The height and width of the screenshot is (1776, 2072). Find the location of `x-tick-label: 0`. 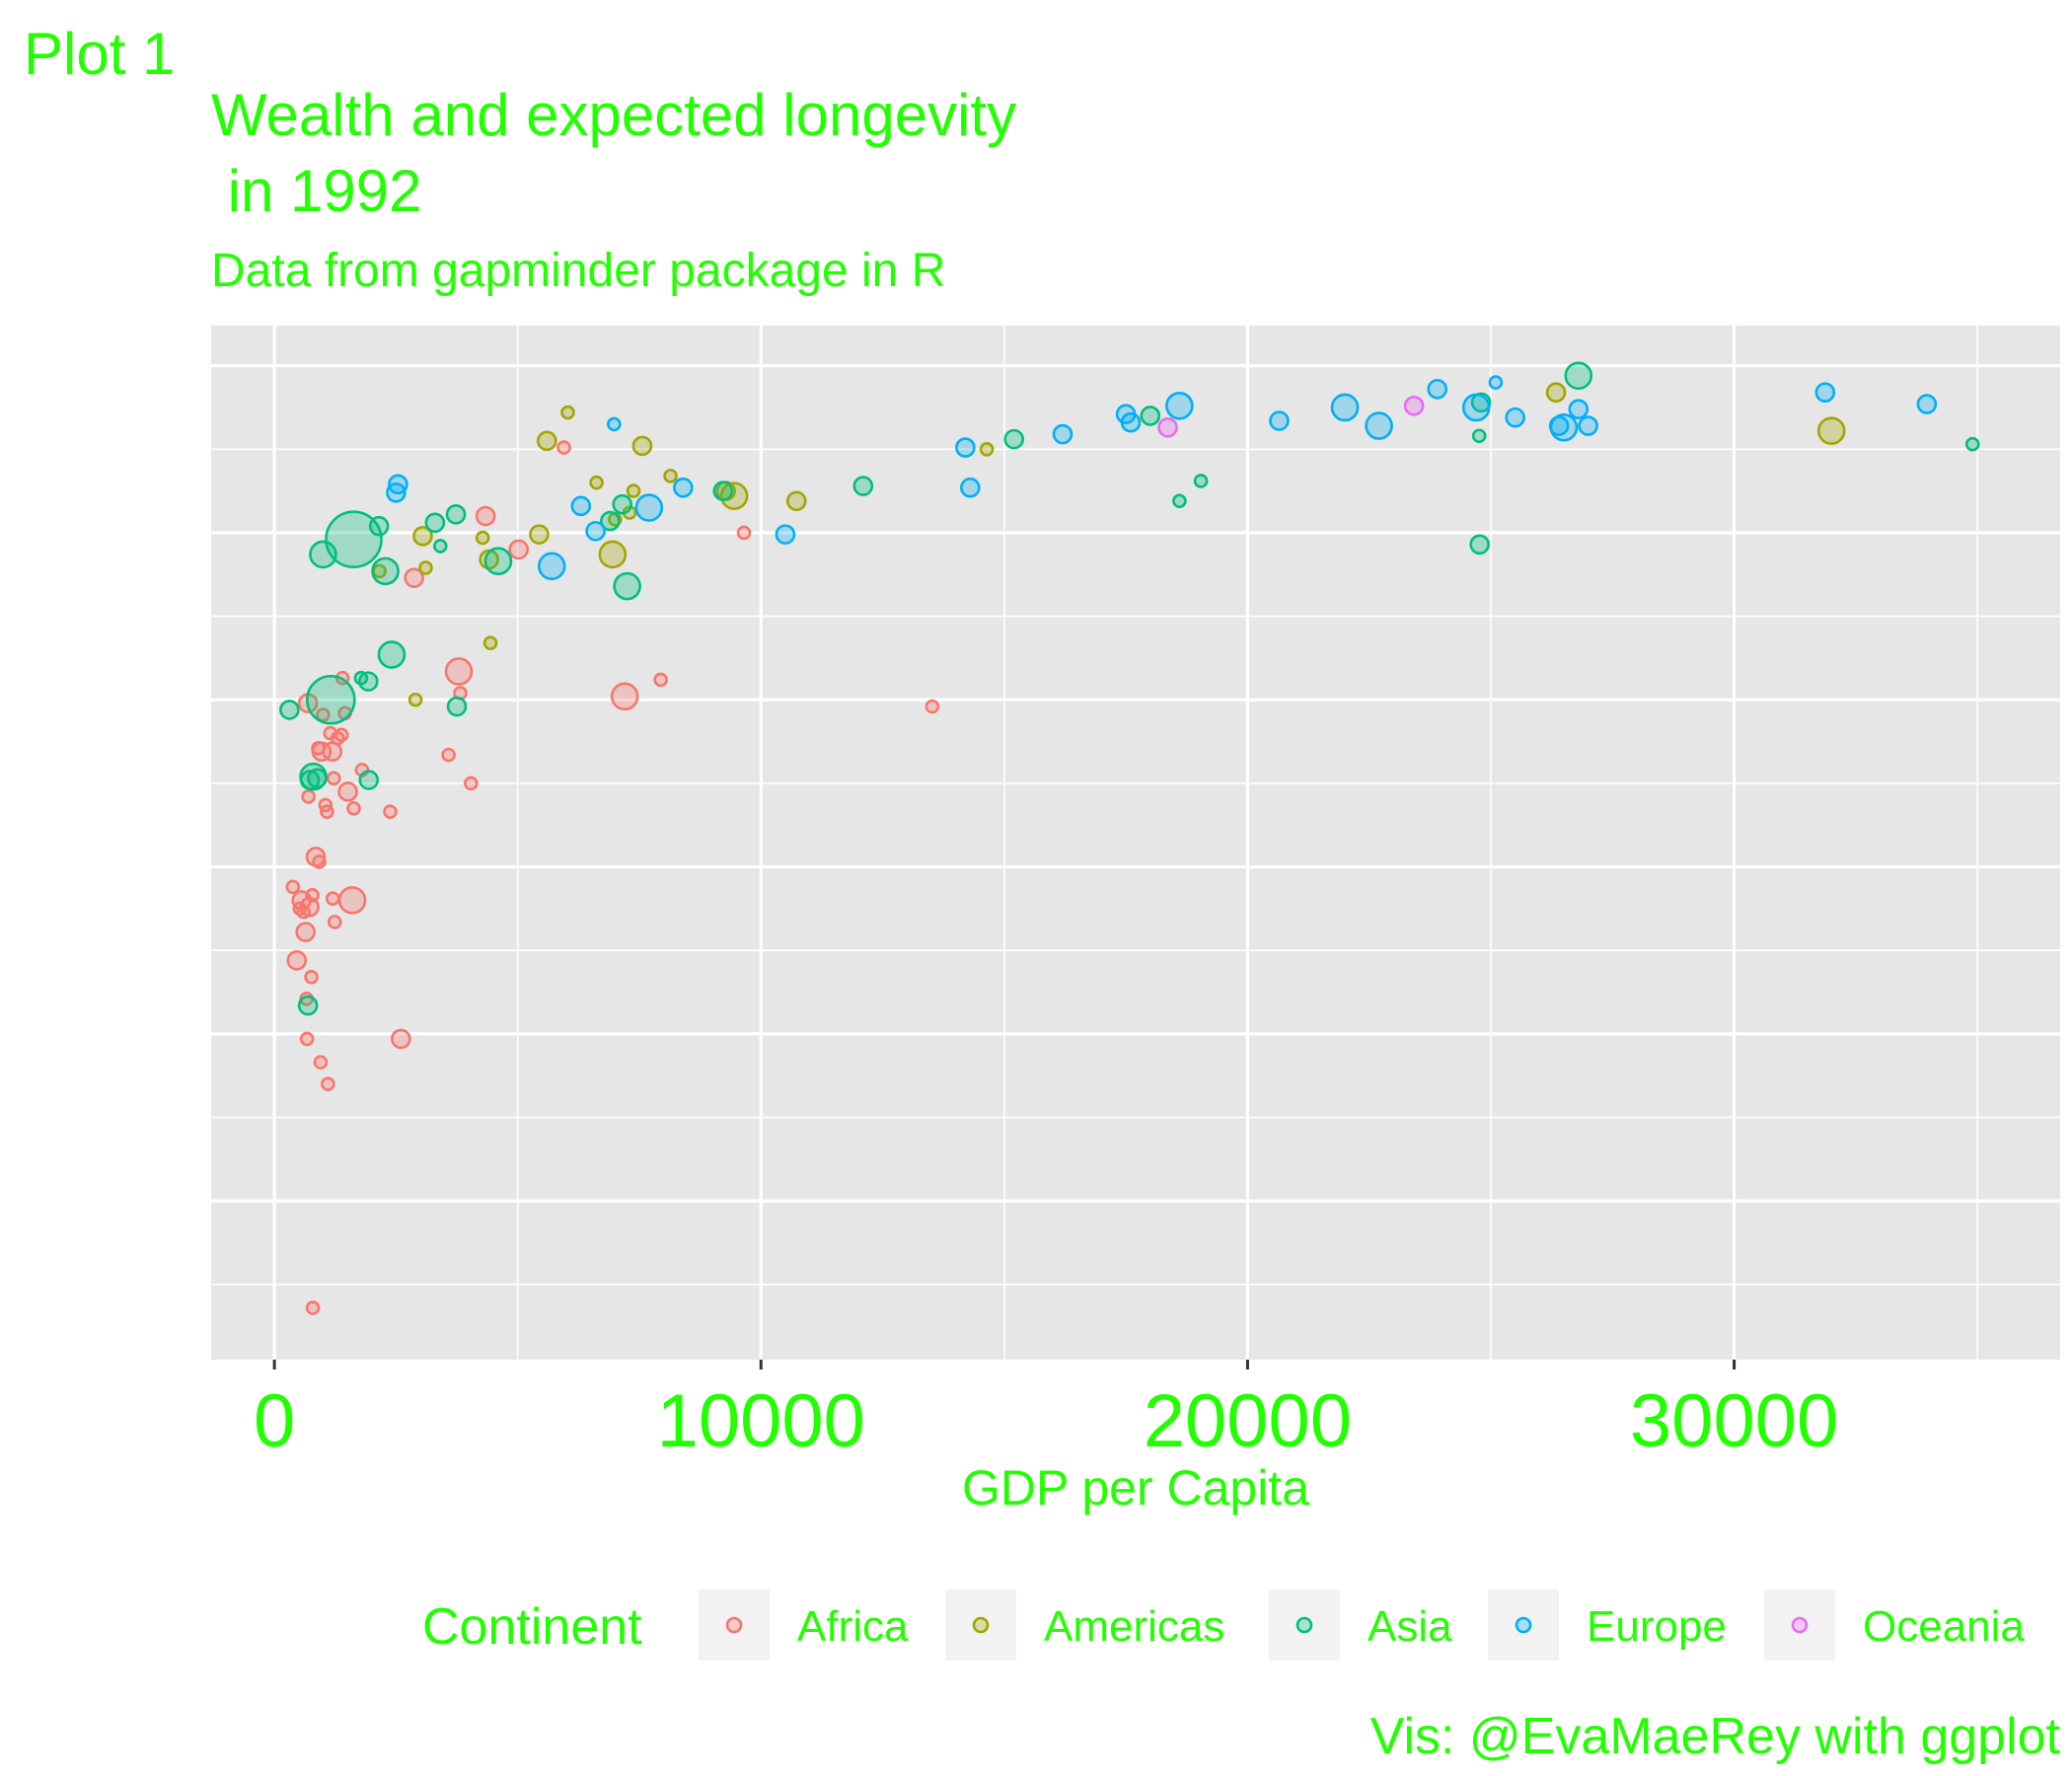

x-tick-label: 0 is located at coordinates (274, 1421).